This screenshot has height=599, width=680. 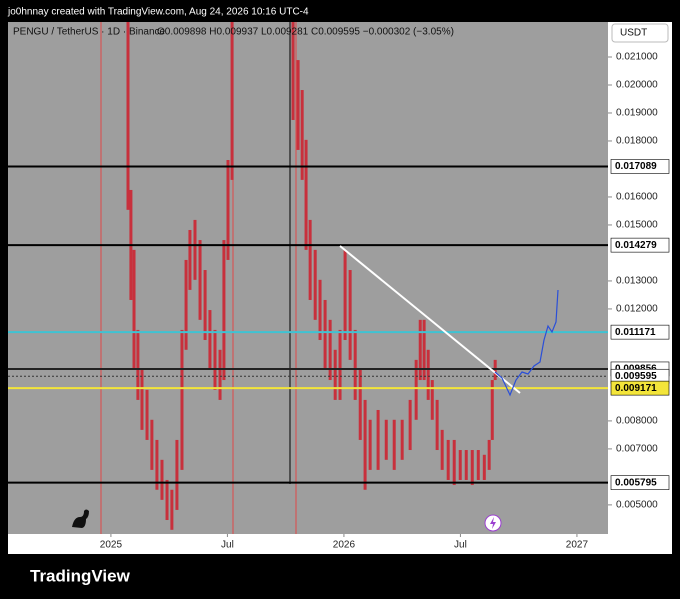 What do you see at coordinates (636, 388) in the screenshot?
I see `level-label: 0.009171` at bounding box center [636, 388].